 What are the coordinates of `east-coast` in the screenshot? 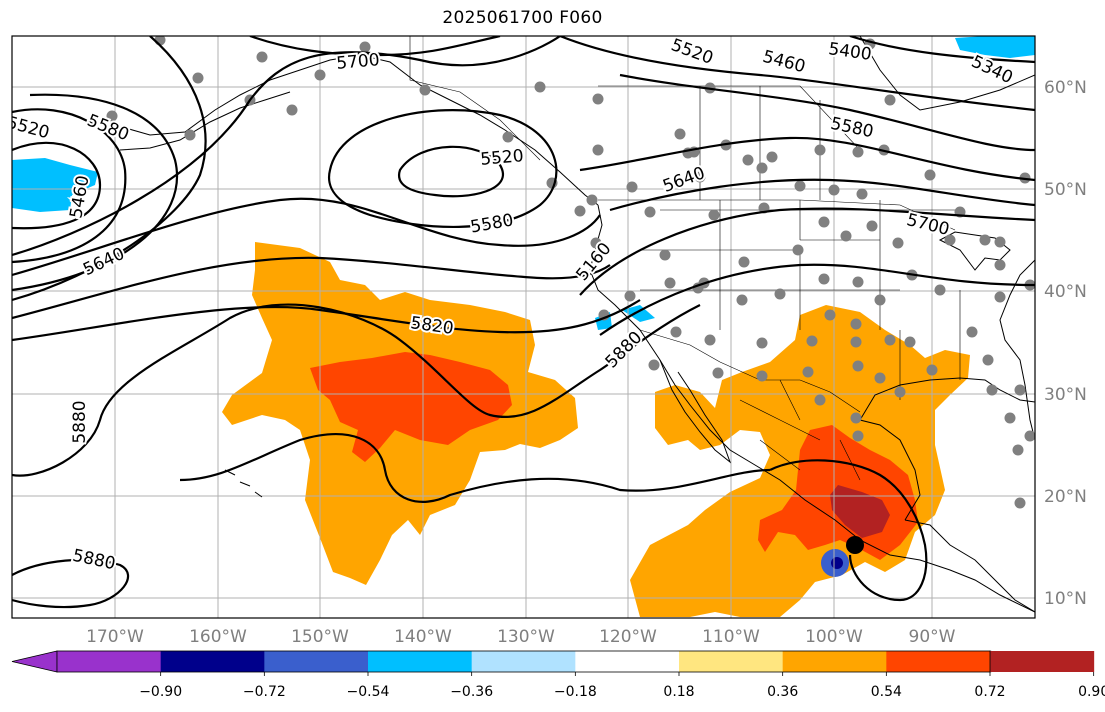 It's located at (1017, 350).